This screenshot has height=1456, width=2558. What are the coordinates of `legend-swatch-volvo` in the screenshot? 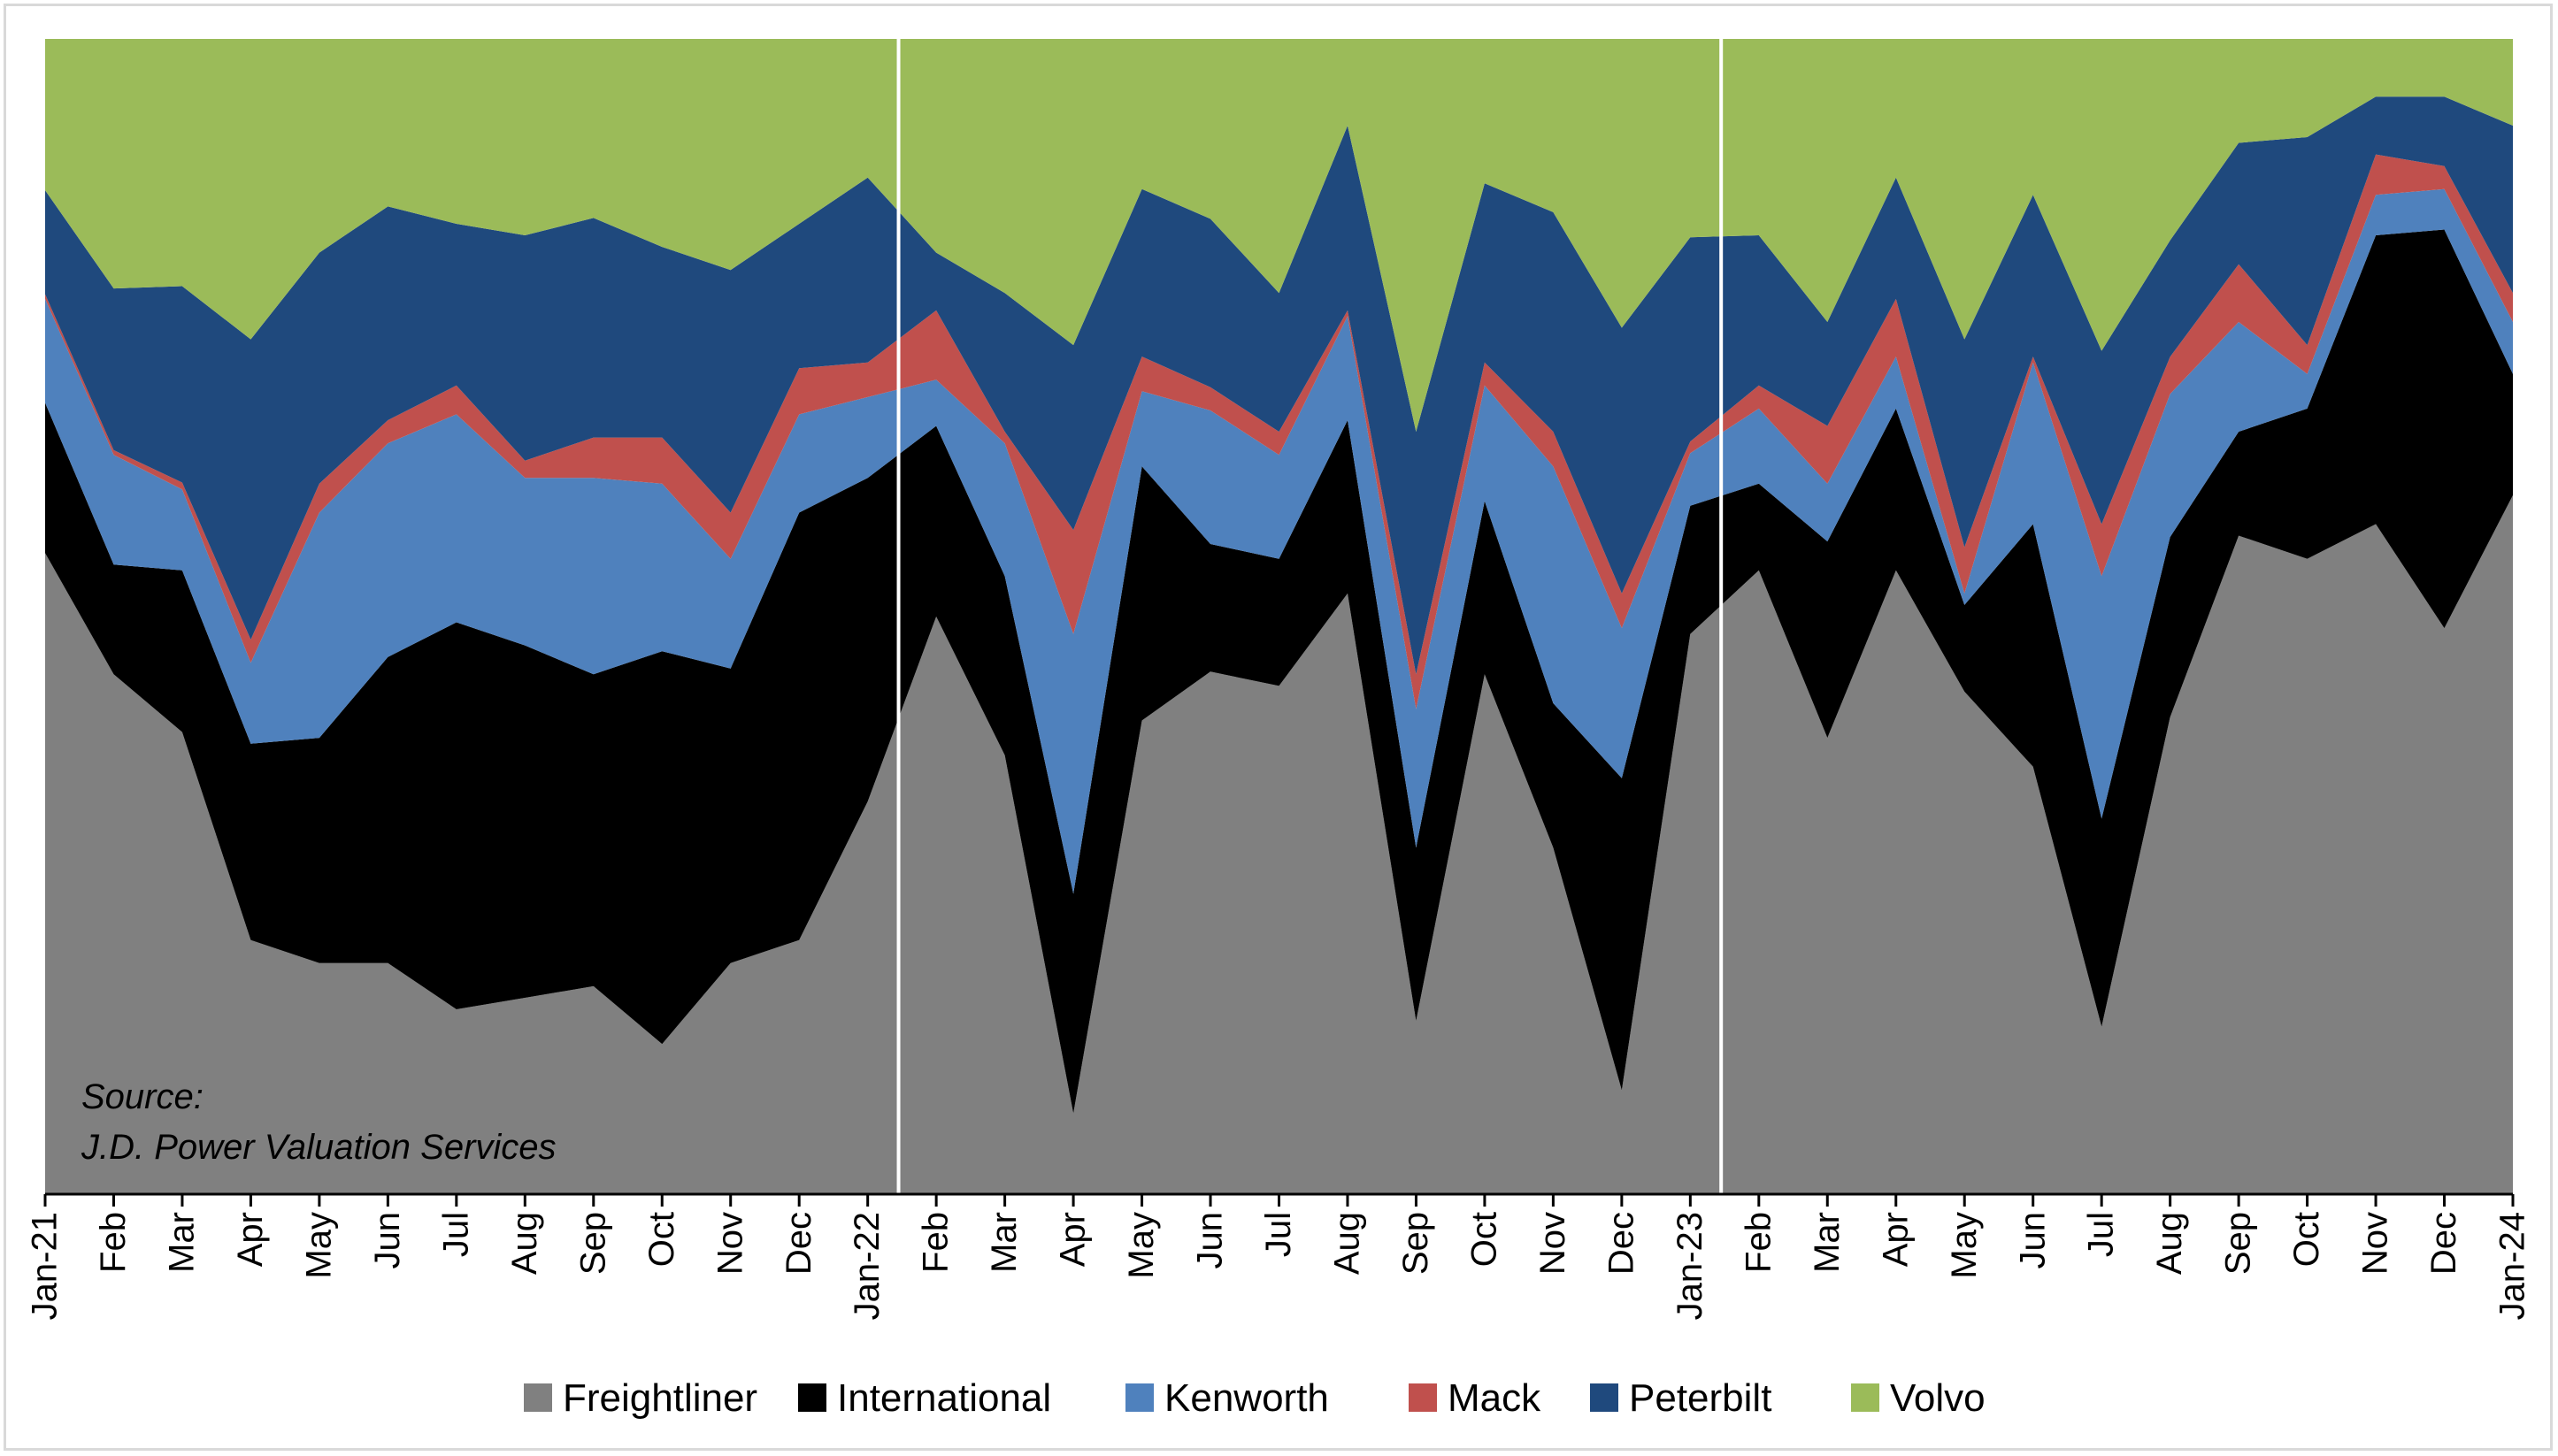 It's located at (1865, 1397).